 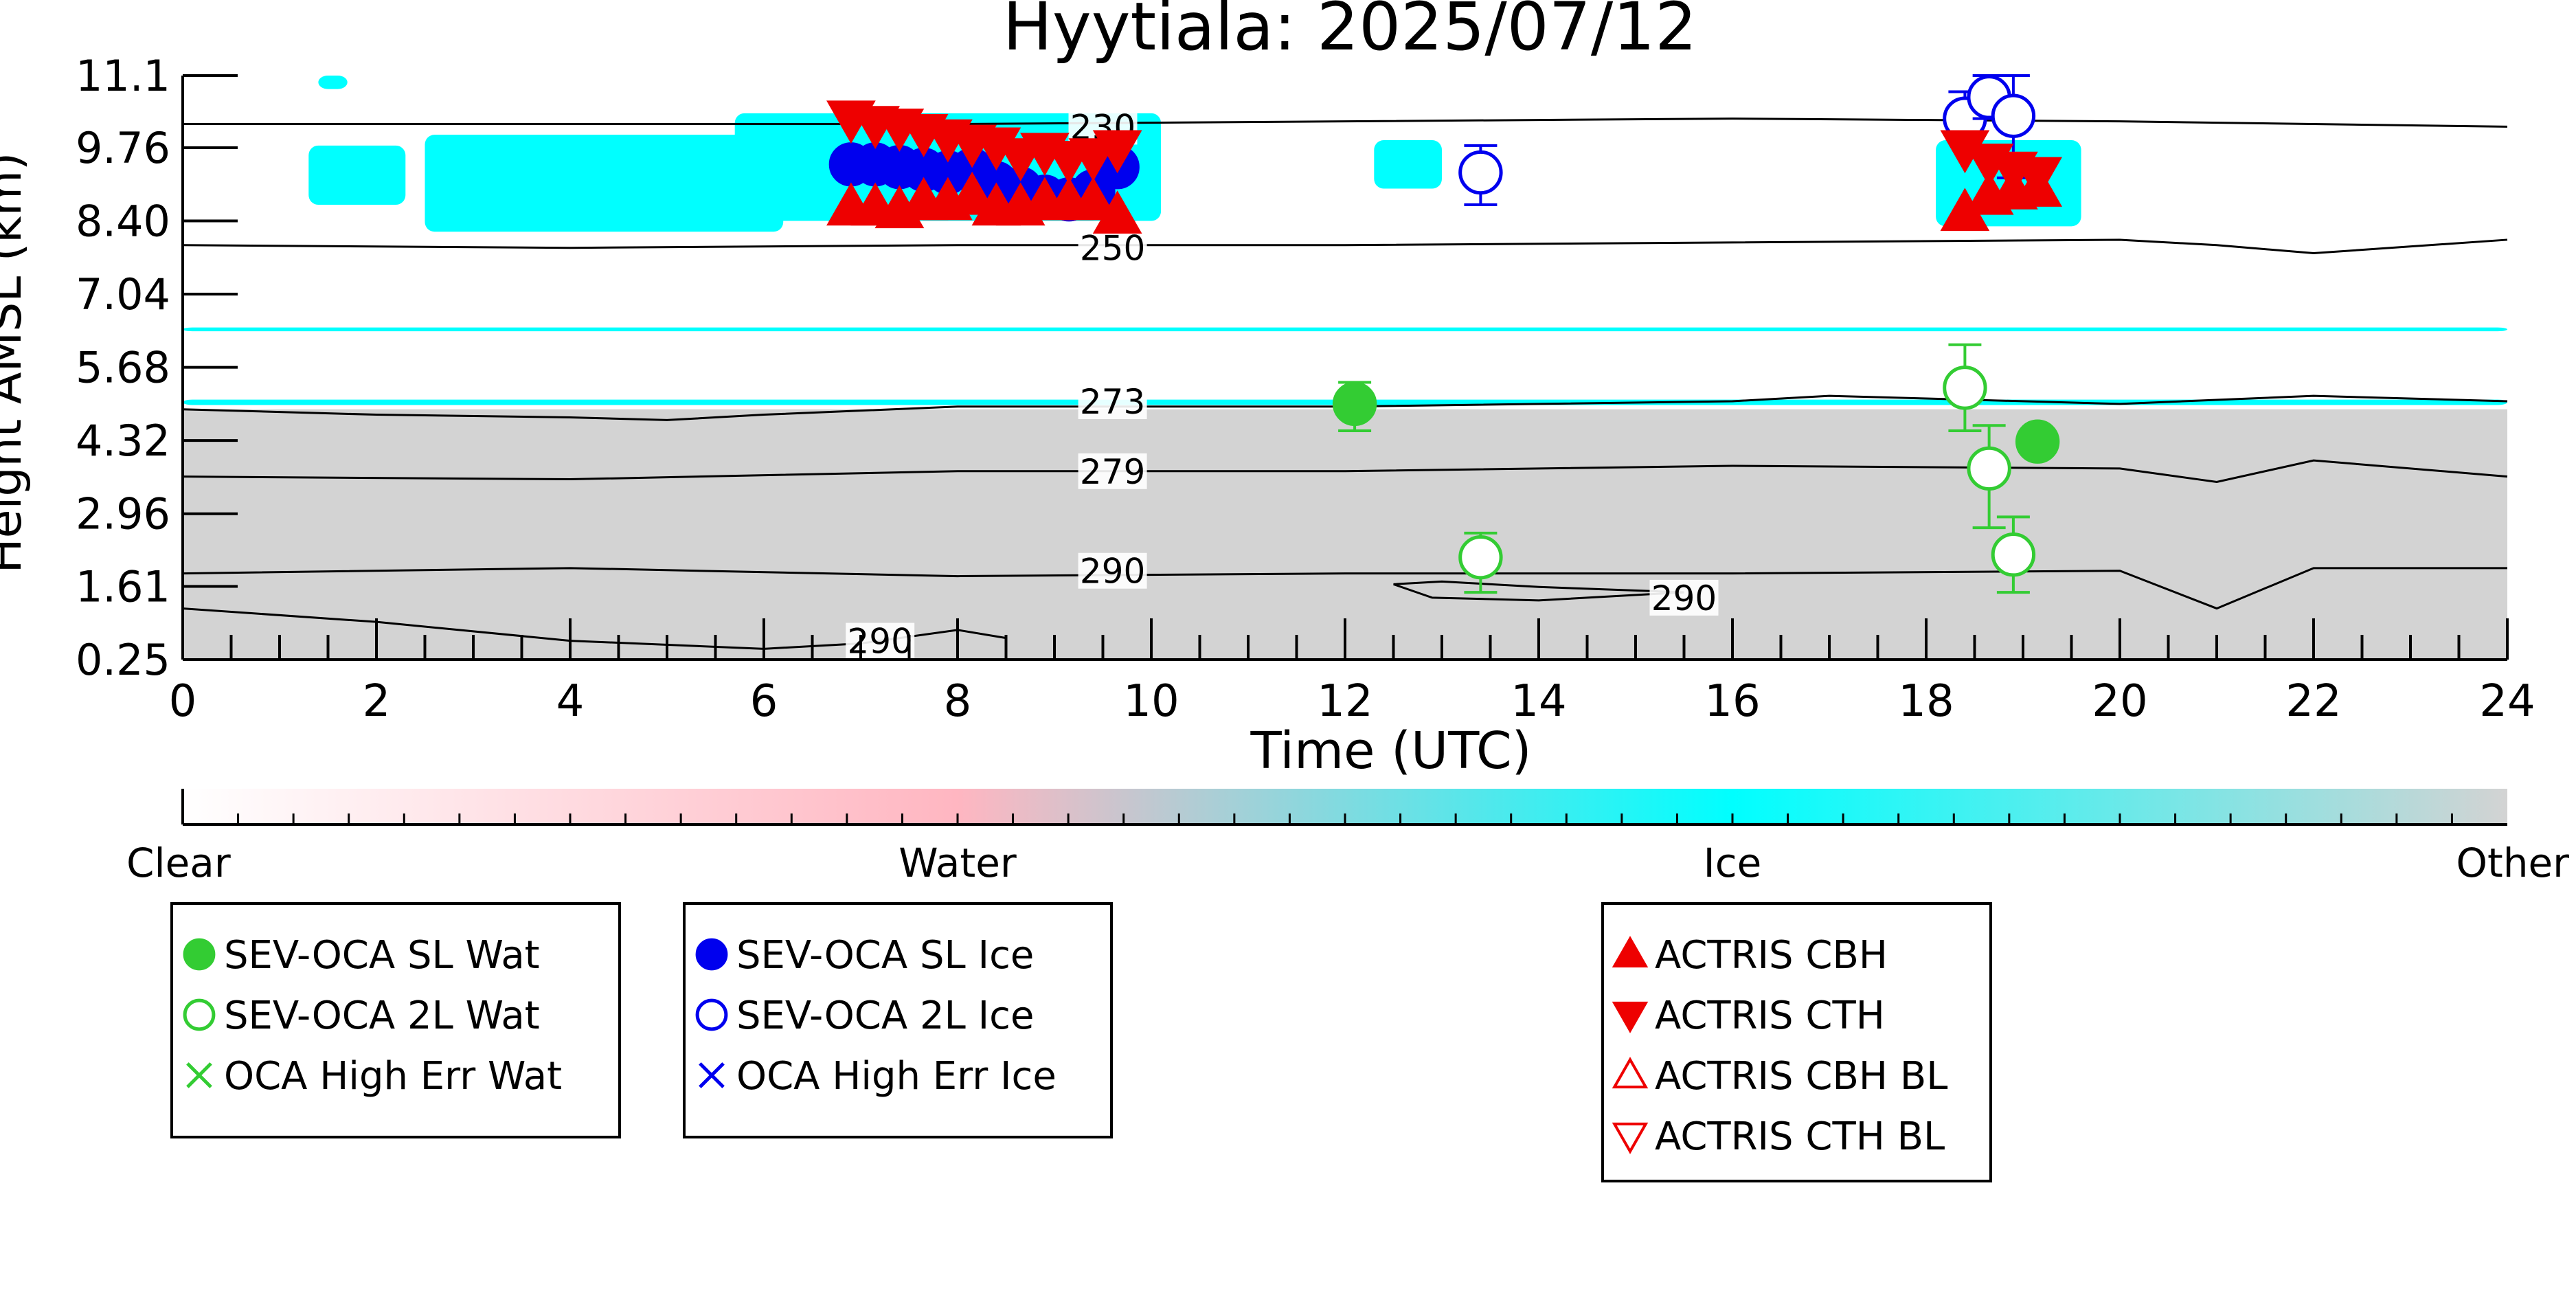 I want to click on isotherm-label: 279, so click(x=1112, y=472).